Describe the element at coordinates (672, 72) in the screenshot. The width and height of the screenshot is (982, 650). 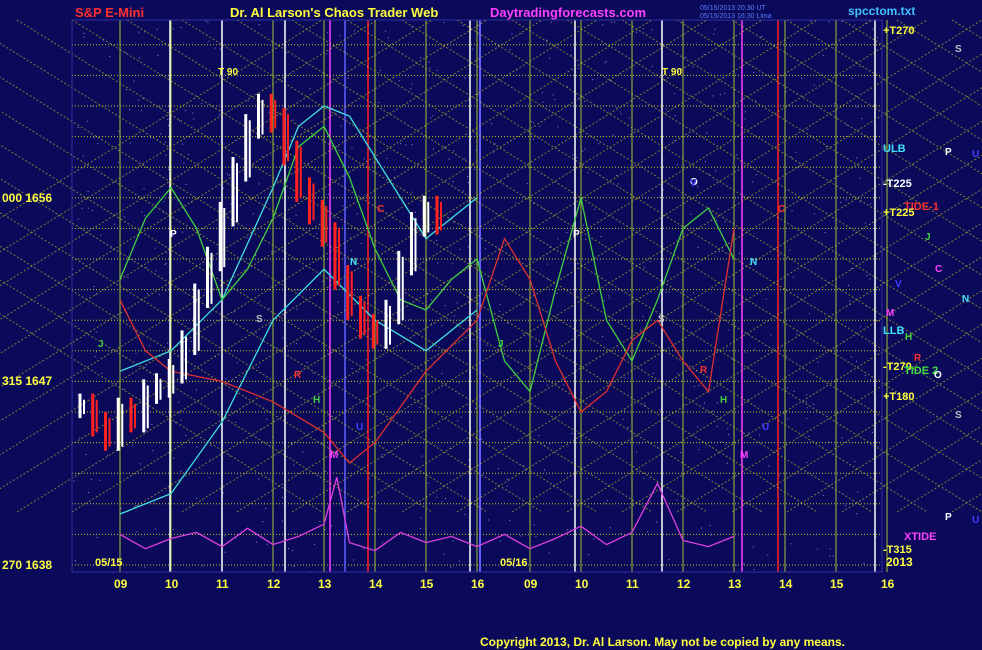
I see `plot-marker: T 90` at that location.